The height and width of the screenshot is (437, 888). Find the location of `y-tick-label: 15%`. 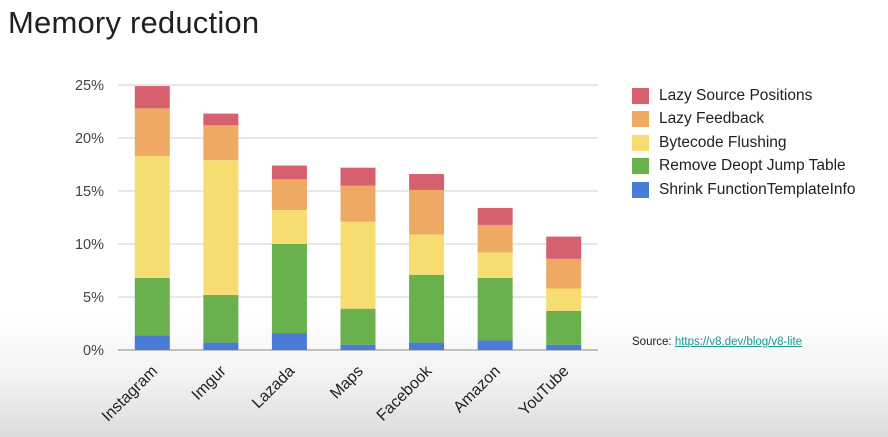

y-tick-label: 15% is located at coordinates (89, 192).